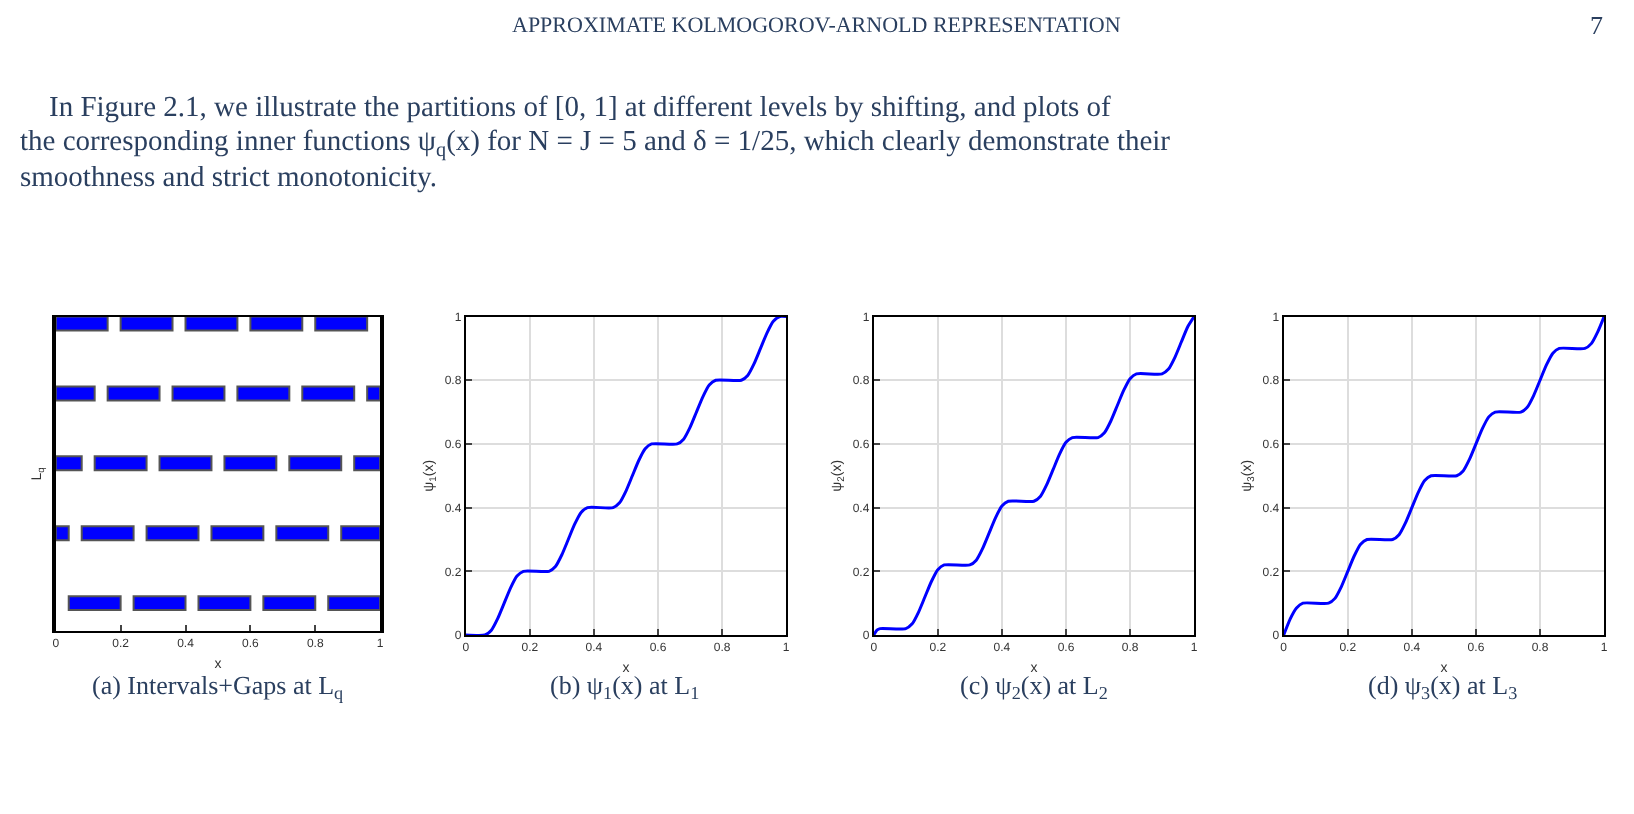  What do you see at coordinates (595, 143) in the screenshot?
I see `text: In Figure 2.1, we illustrate the partitions of [0, 1] at different levels by shifting, and plots of the corresponding inner functions ψ$_{q}$(x) for N = J = 5 and δ = 1/25, which clearly demonstrate their smoothness and strict monotonicity.` at bounding box center [595, 143].